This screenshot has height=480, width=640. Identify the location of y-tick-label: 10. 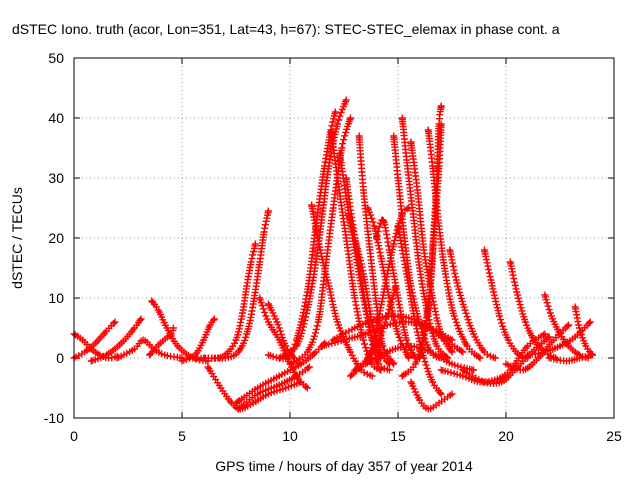
(56, 298).